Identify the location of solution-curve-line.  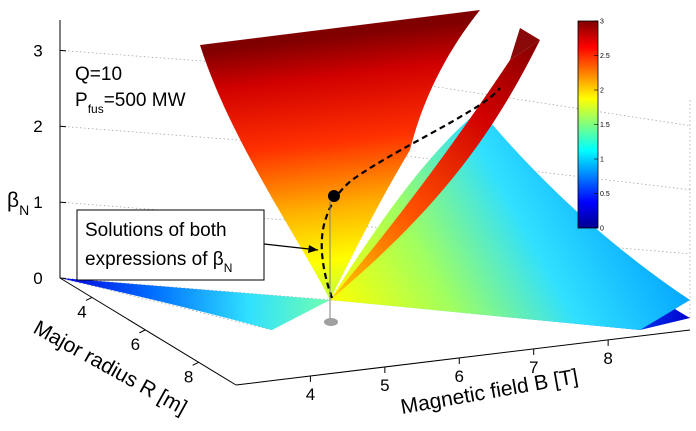
(410, 193).